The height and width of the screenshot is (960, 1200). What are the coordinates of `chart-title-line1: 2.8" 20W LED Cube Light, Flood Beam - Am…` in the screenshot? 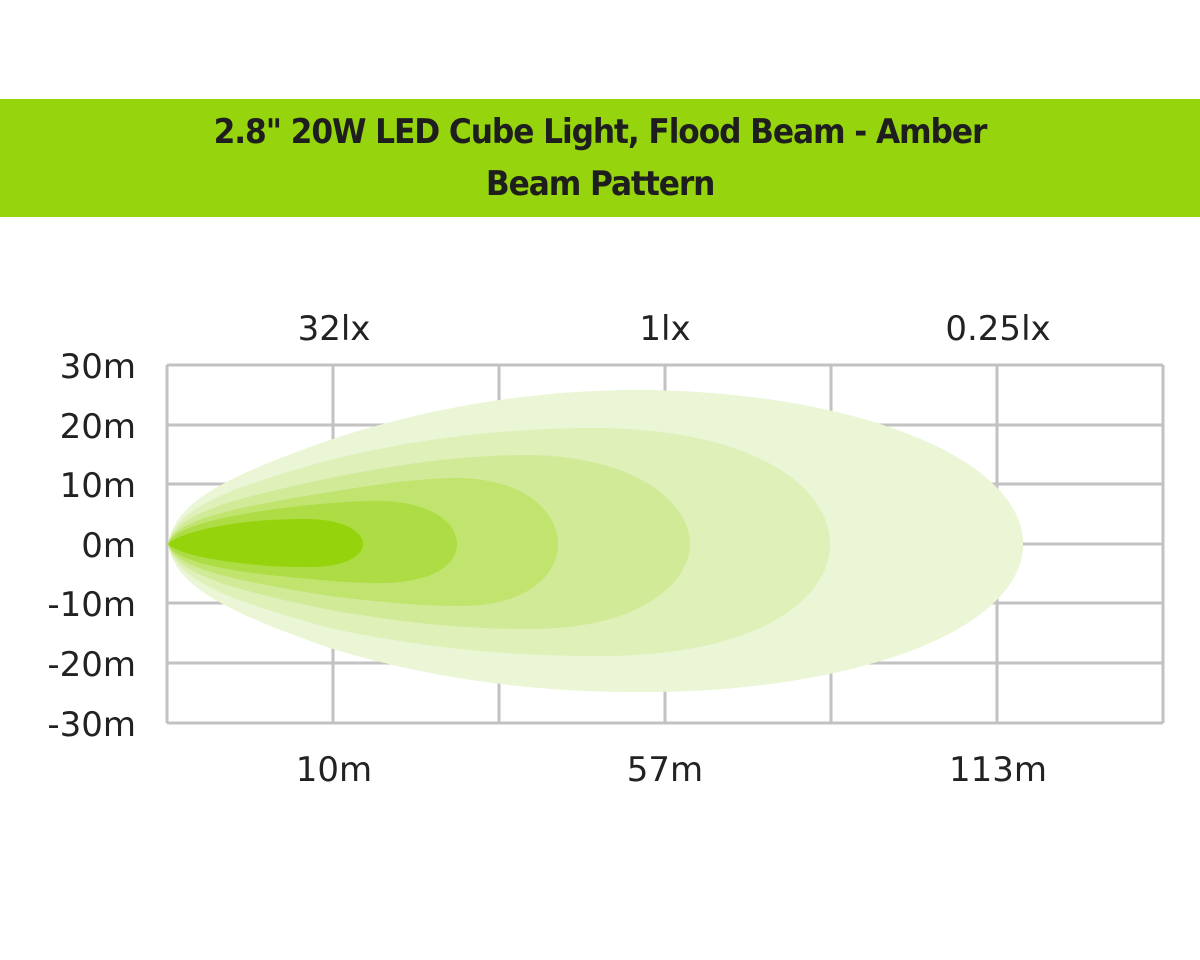 It's located at (600, 132).